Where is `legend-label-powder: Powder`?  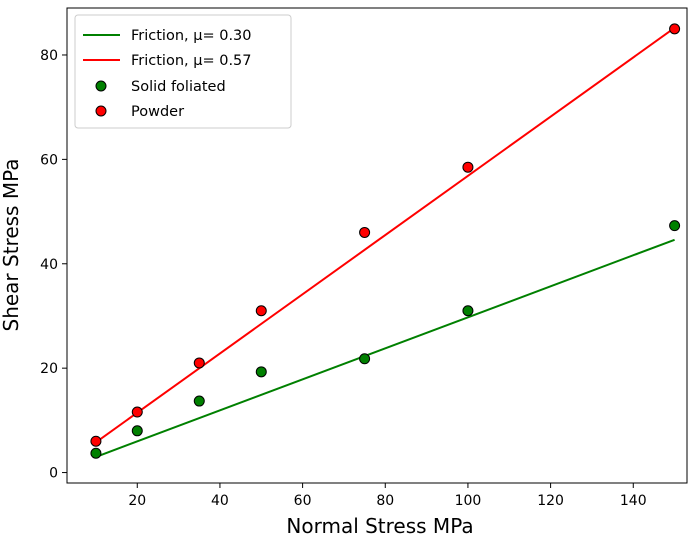 legend-label-powder: Powder is located at coordinates (157, 112).